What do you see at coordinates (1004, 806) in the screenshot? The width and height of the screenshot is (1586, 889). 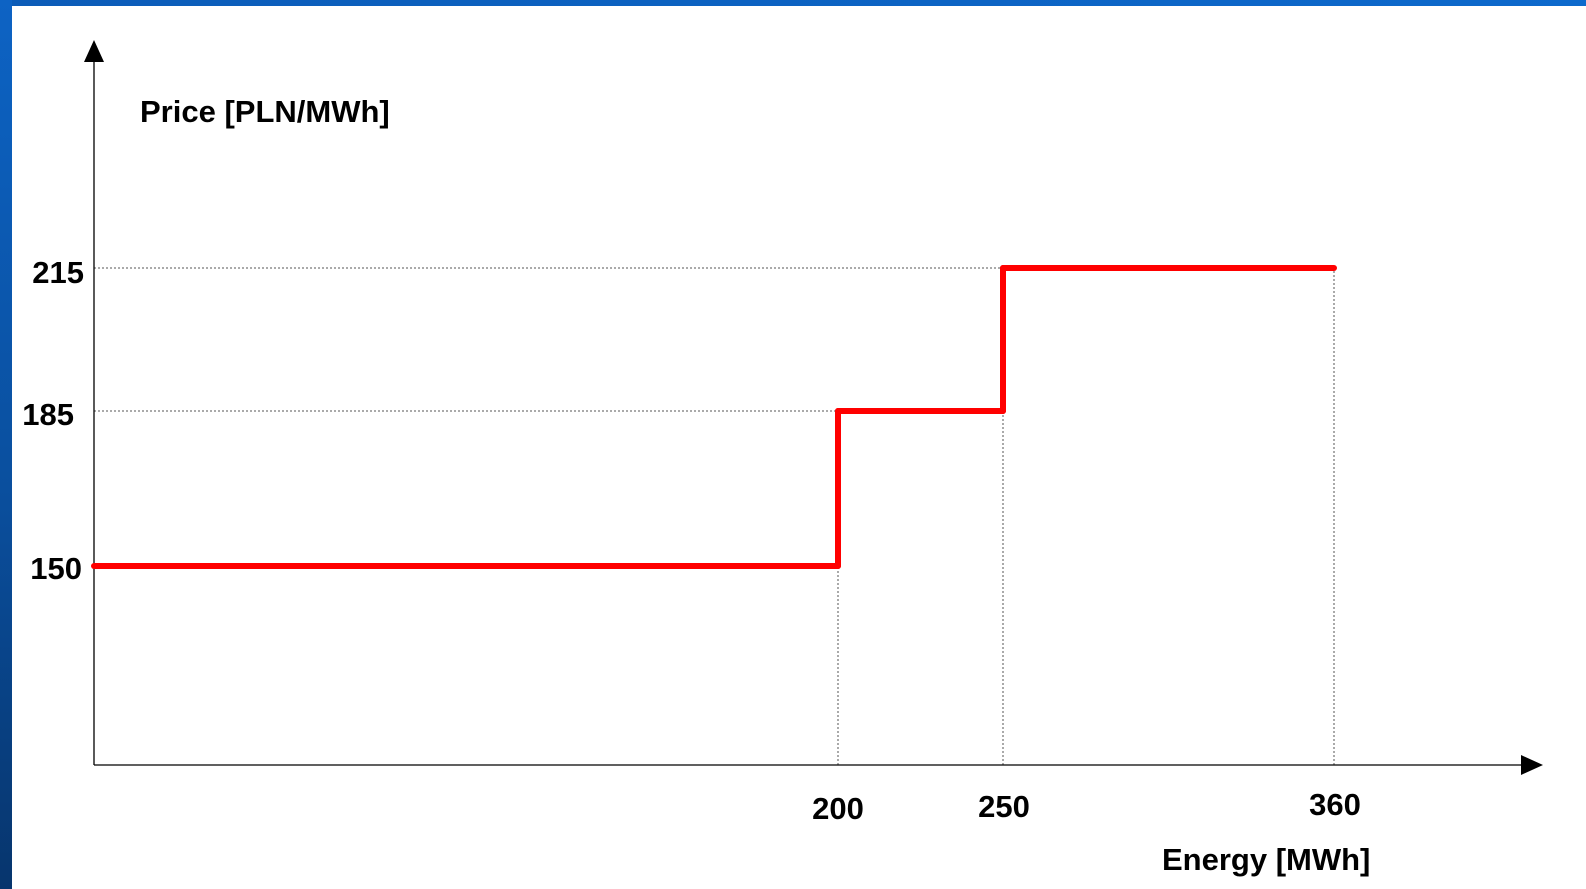 I see `x-tick-label-250: 250` at bounding box center [1004, 806].